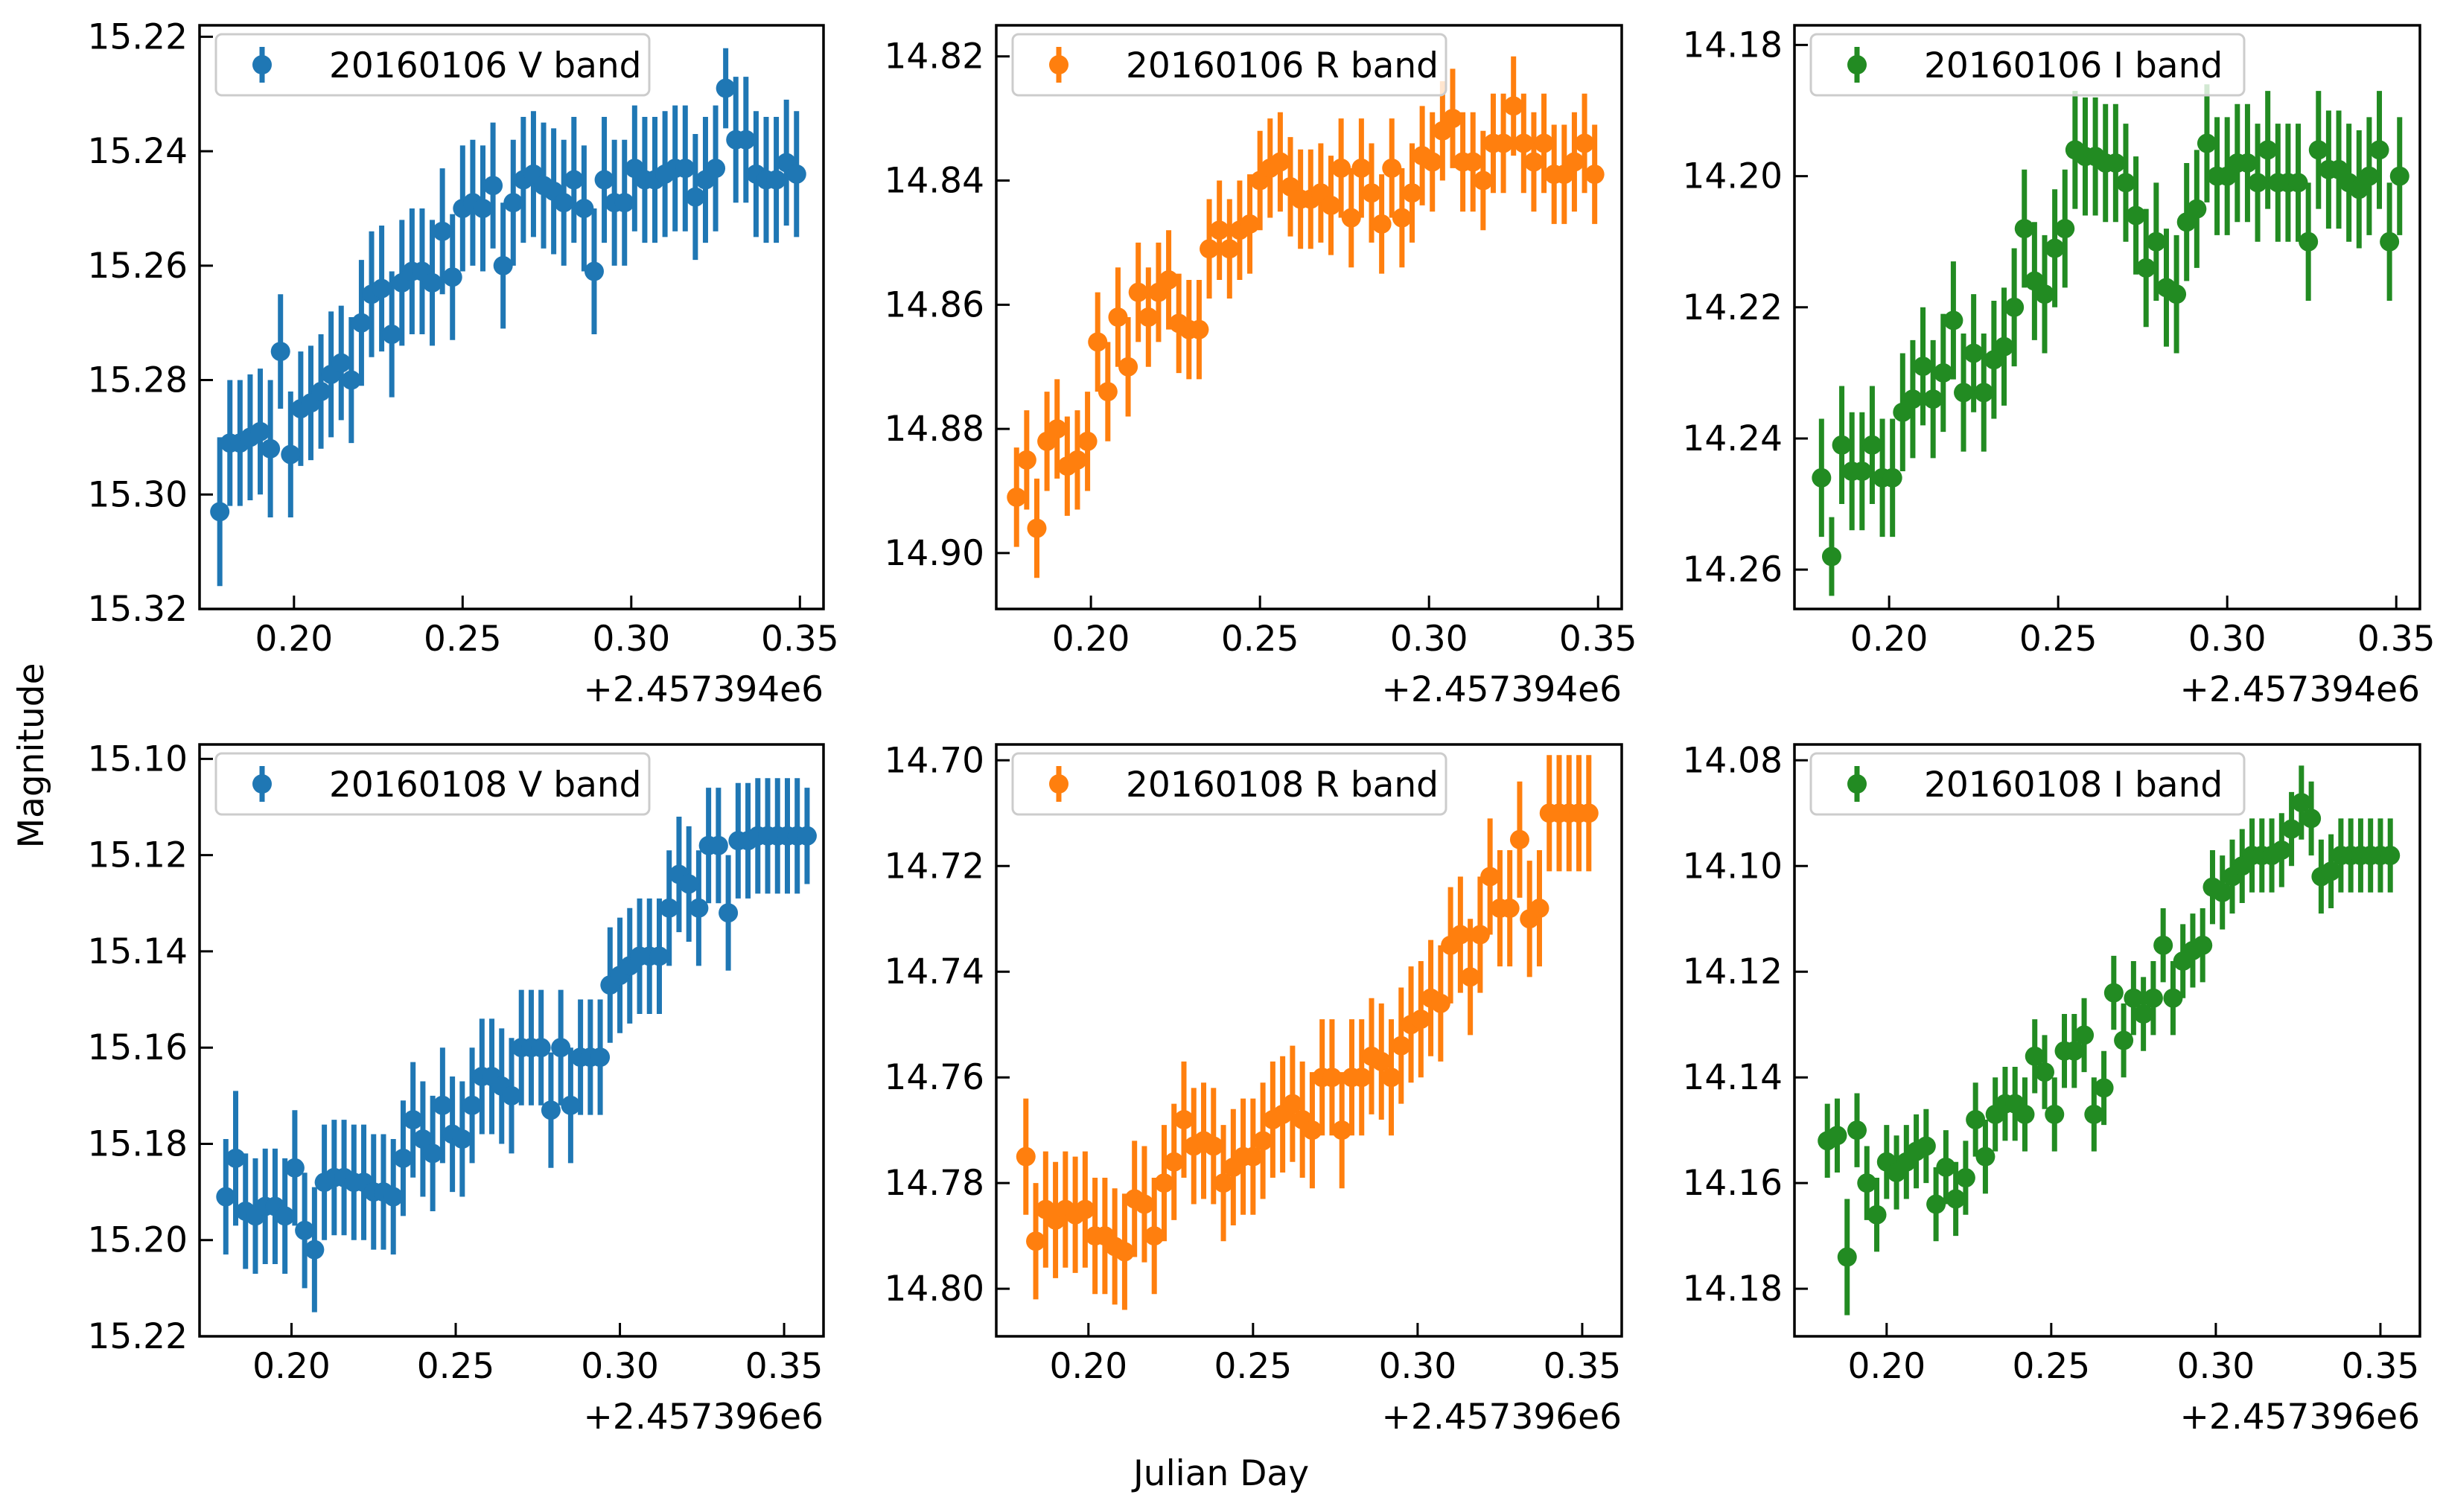 This screenshot has width=2443, height=1512. What do you see at coordinates (1229, 784) in the screenshot?
I see `legend-box` at bounding box center [1229, 784].